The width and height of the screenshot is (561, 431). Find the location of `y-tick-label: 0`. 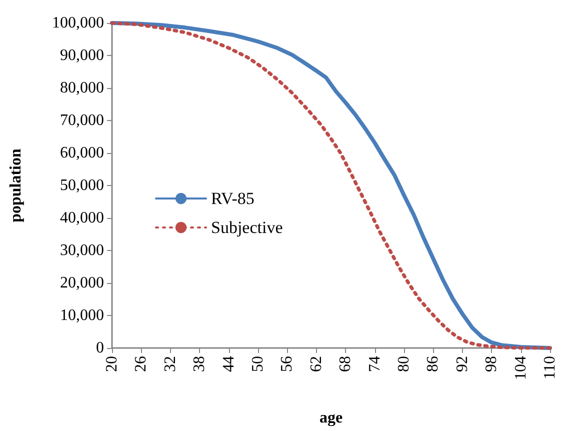

y-tick-label: 0 is located at coordinates (100, 348).